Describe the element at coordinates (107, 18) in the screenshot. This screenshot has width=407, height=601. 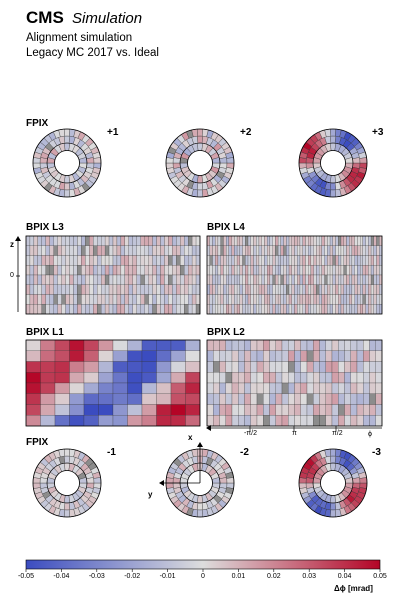
I see `simulation-label: Simulation` at that location.